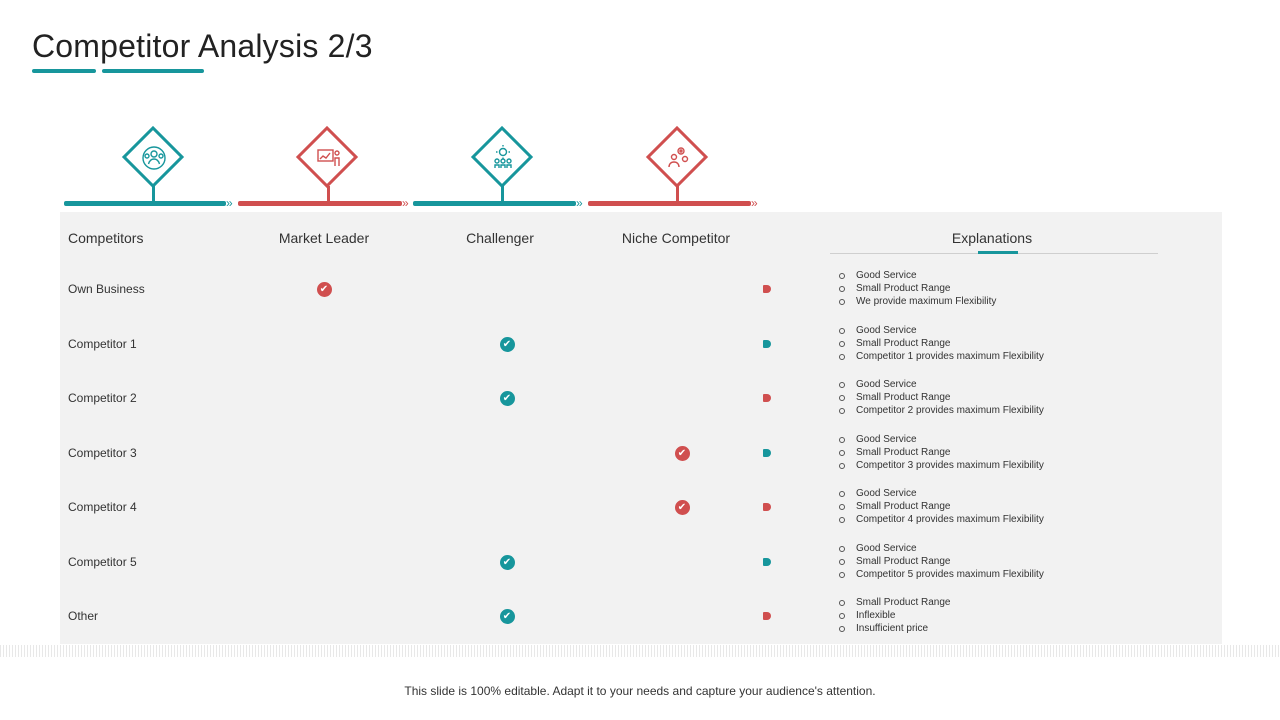 The height and width of the screenshot is (720, 1280). I want to click on row-label: Competitor 2, so click(102, 398).